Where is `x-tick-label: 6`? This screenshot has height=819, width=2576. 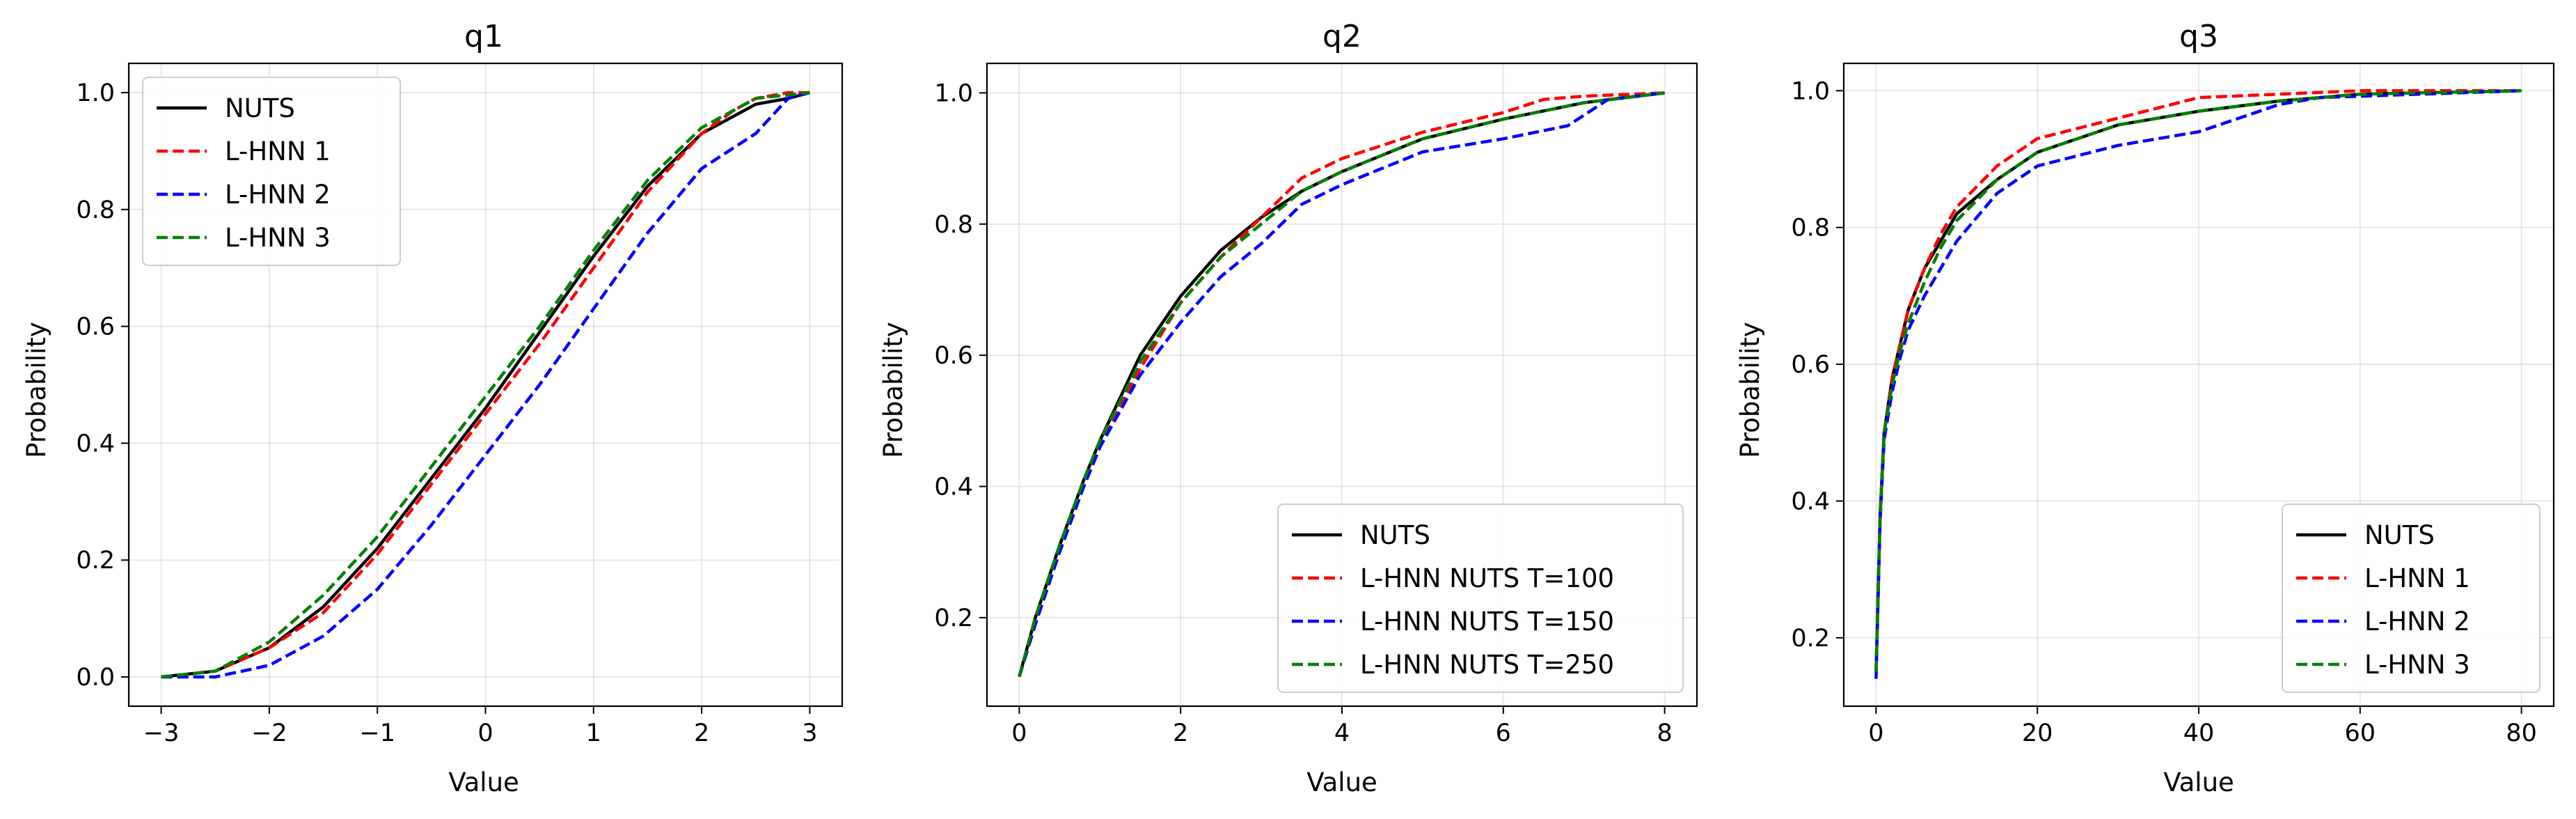
x-tick-label: 6 is located at coordinates (1503, 733).